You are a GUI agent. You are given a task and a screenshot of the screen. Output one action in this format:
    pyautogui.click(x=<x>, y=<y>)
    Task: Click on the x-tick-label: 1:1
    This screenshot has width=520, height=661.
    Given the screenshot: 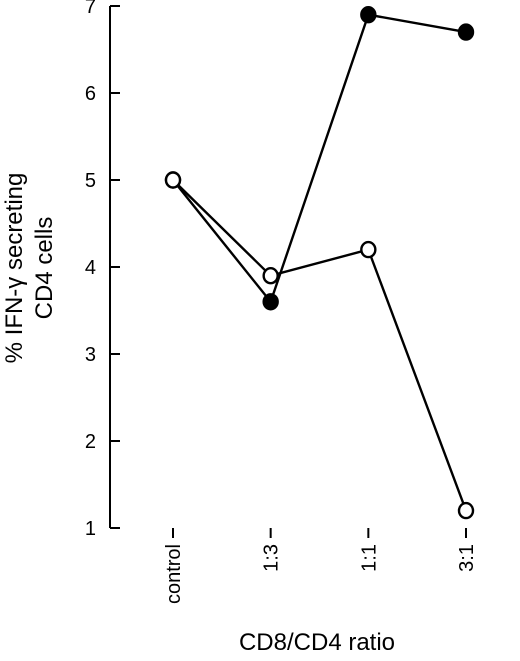 What is the action you would take?
    pyautogui.click(x=369, y=558)
    